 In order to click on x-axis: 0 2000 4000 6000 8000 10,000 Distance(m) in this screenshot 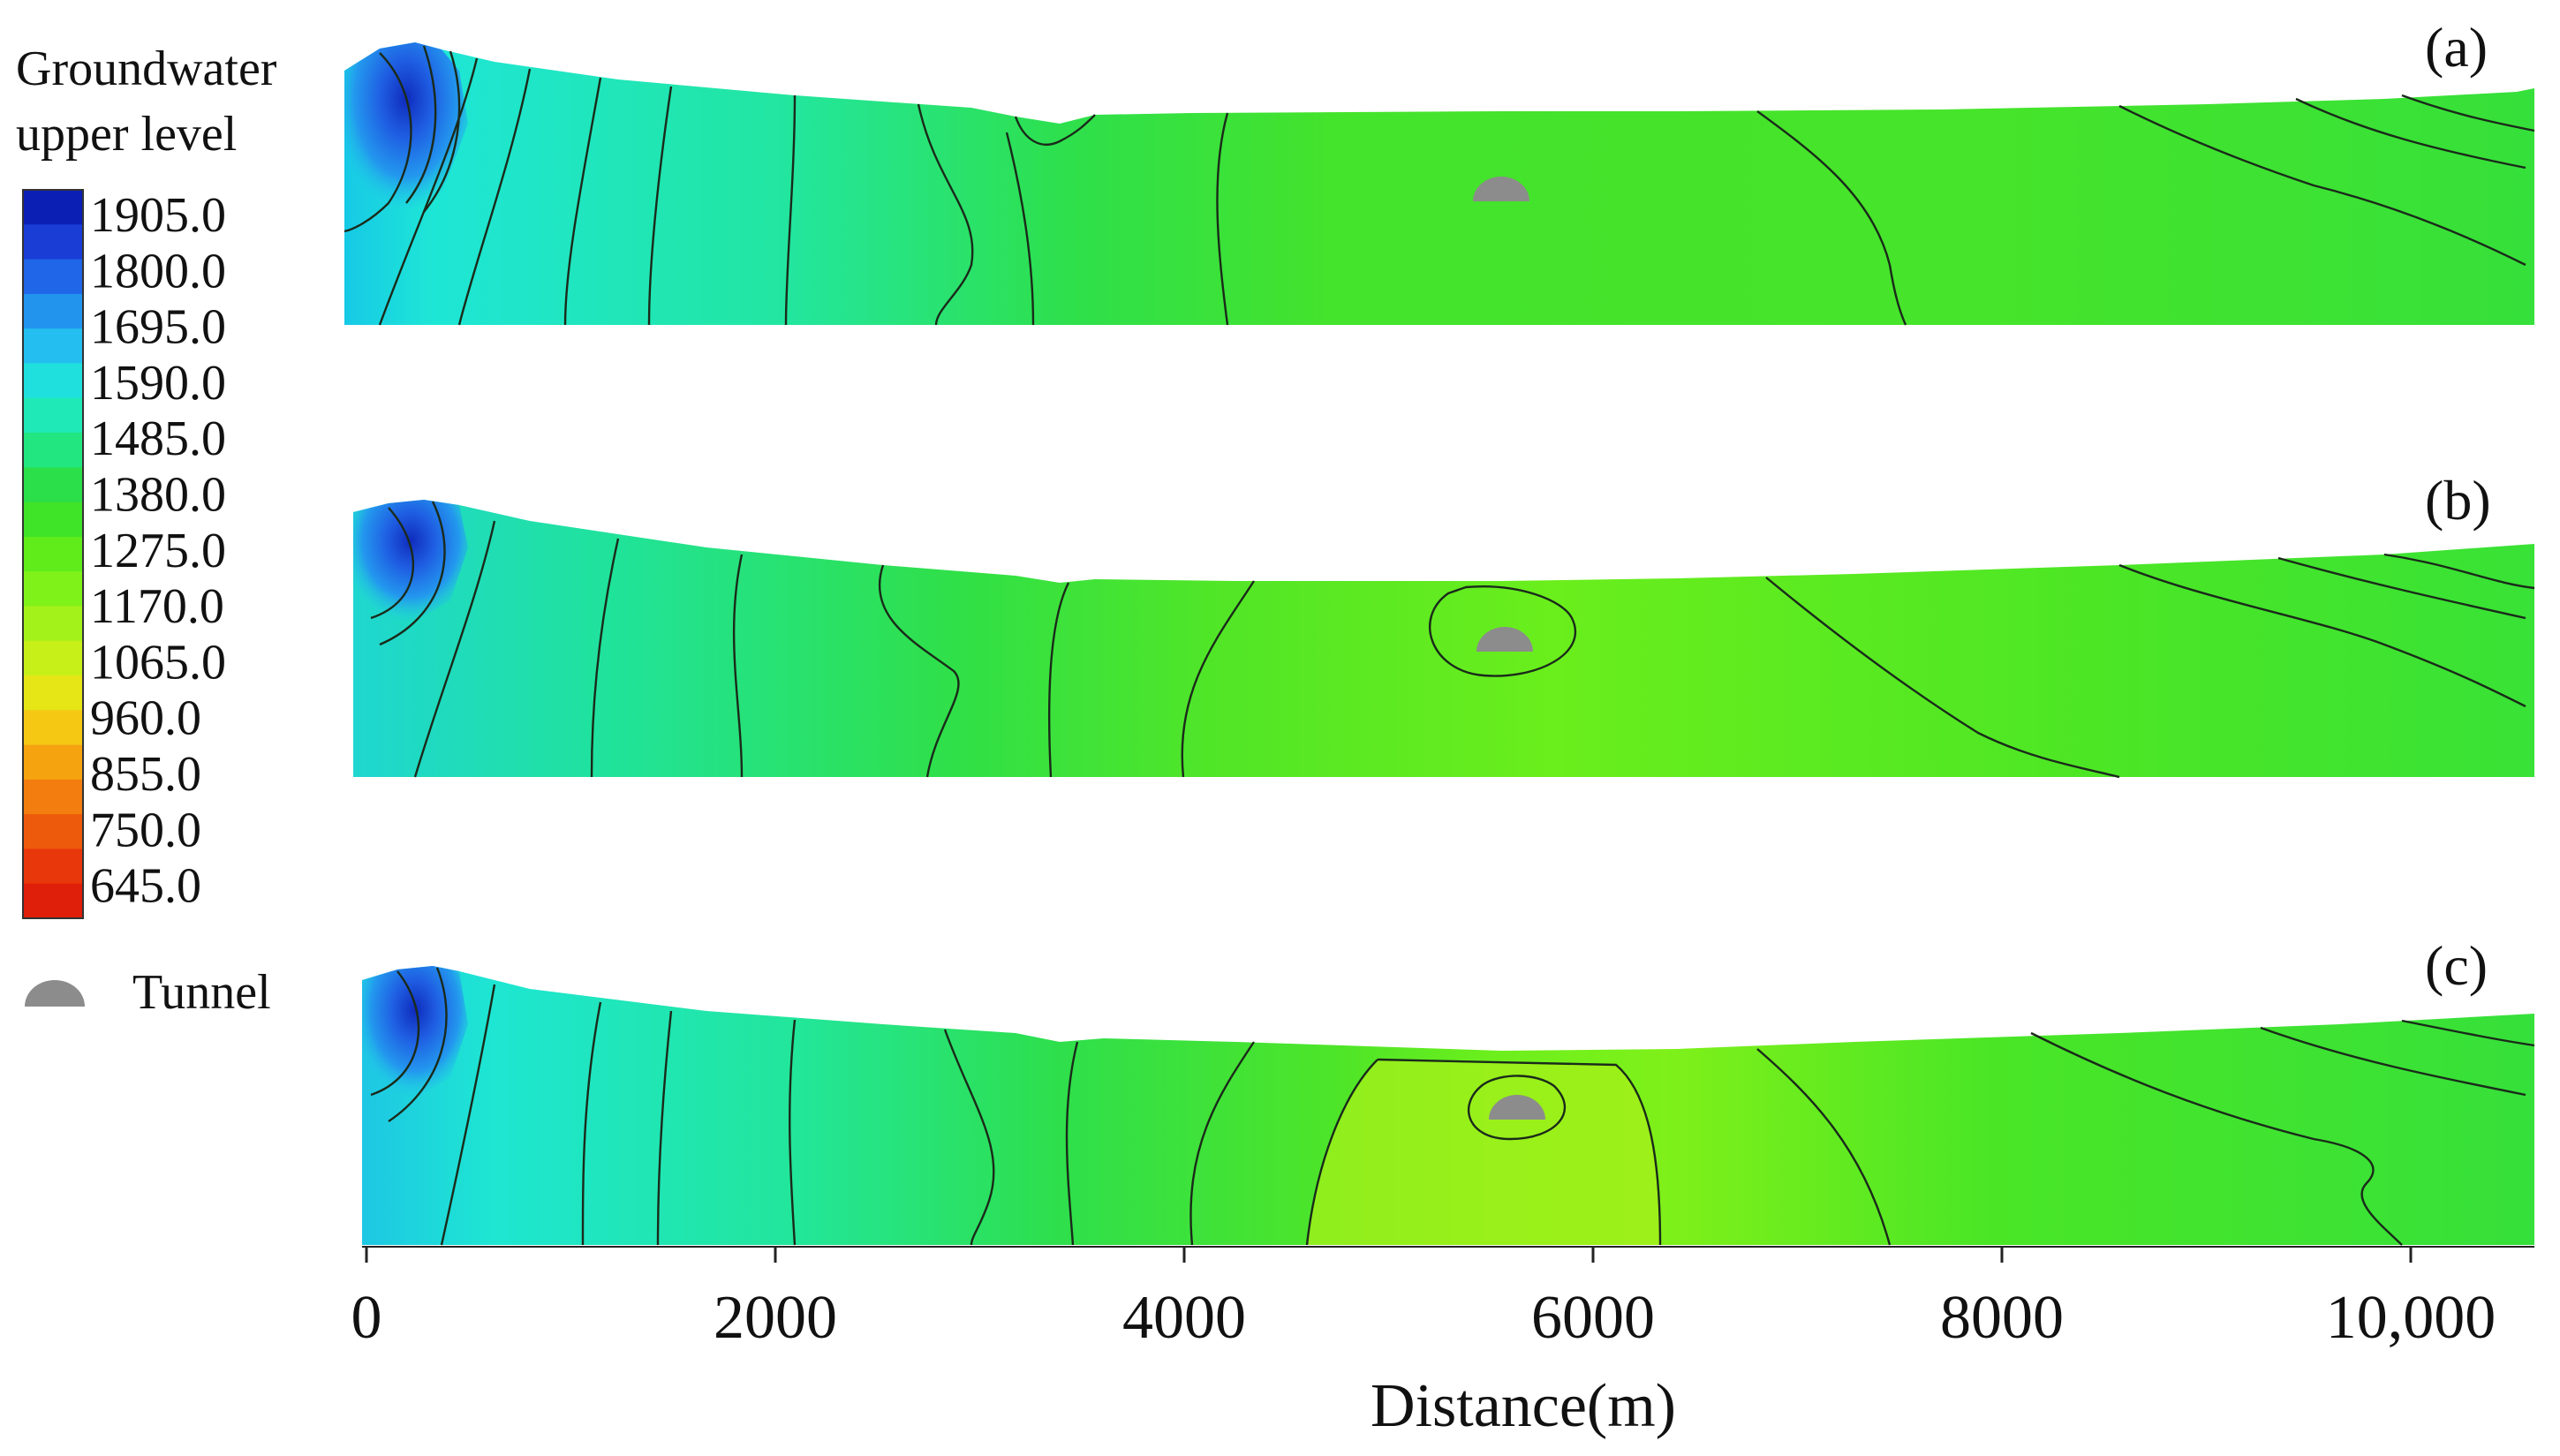, I will do `click(1442, 1343)`.